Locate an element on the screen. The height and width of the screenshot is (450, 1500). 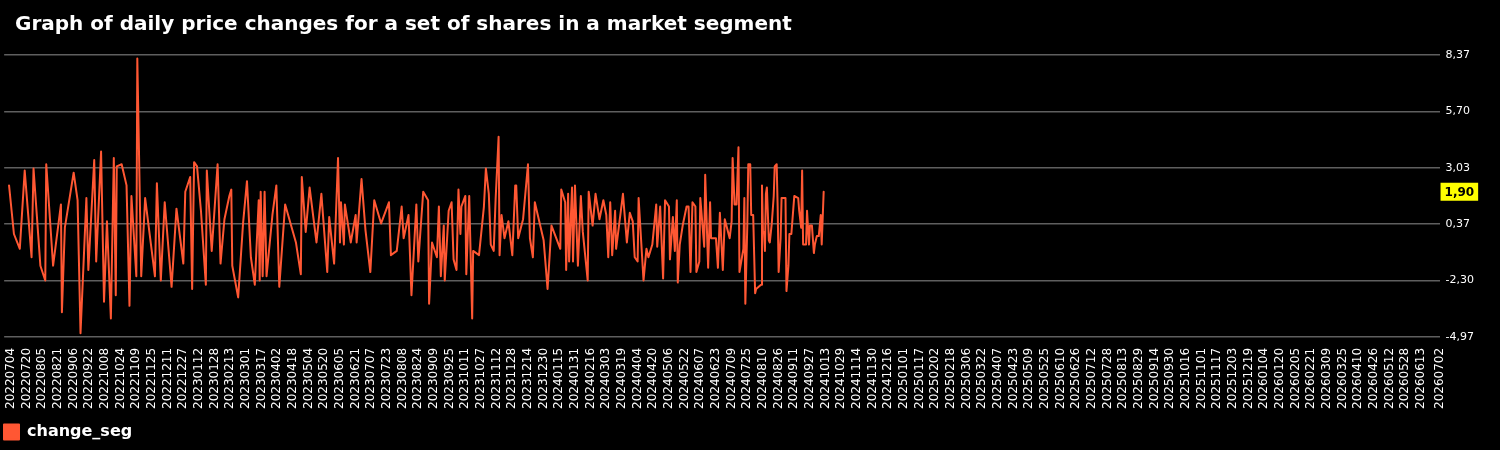
y-tick-label: 0,37 is located at coordinates (1458, 223).